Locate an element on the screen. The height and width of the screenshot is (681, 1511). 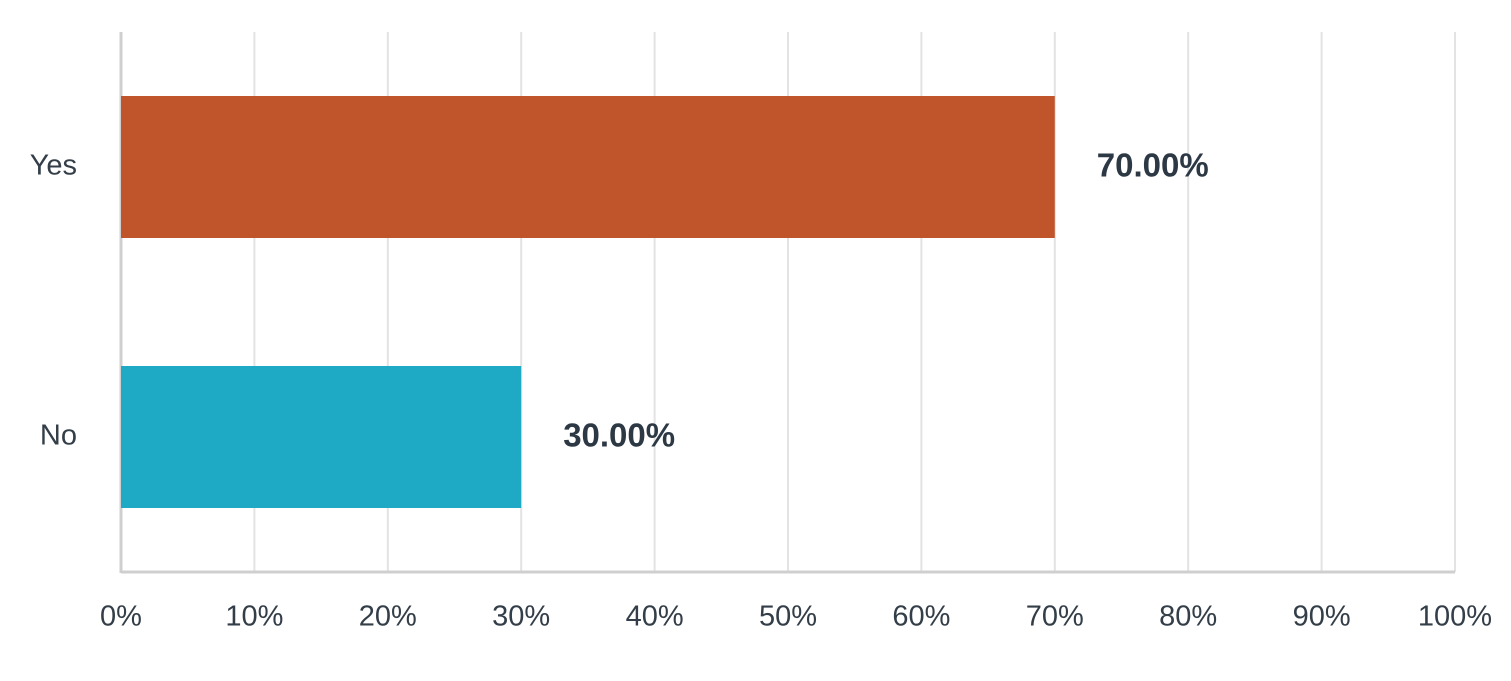
x-tick-label: 70% is located at coordinates (1055, 617).